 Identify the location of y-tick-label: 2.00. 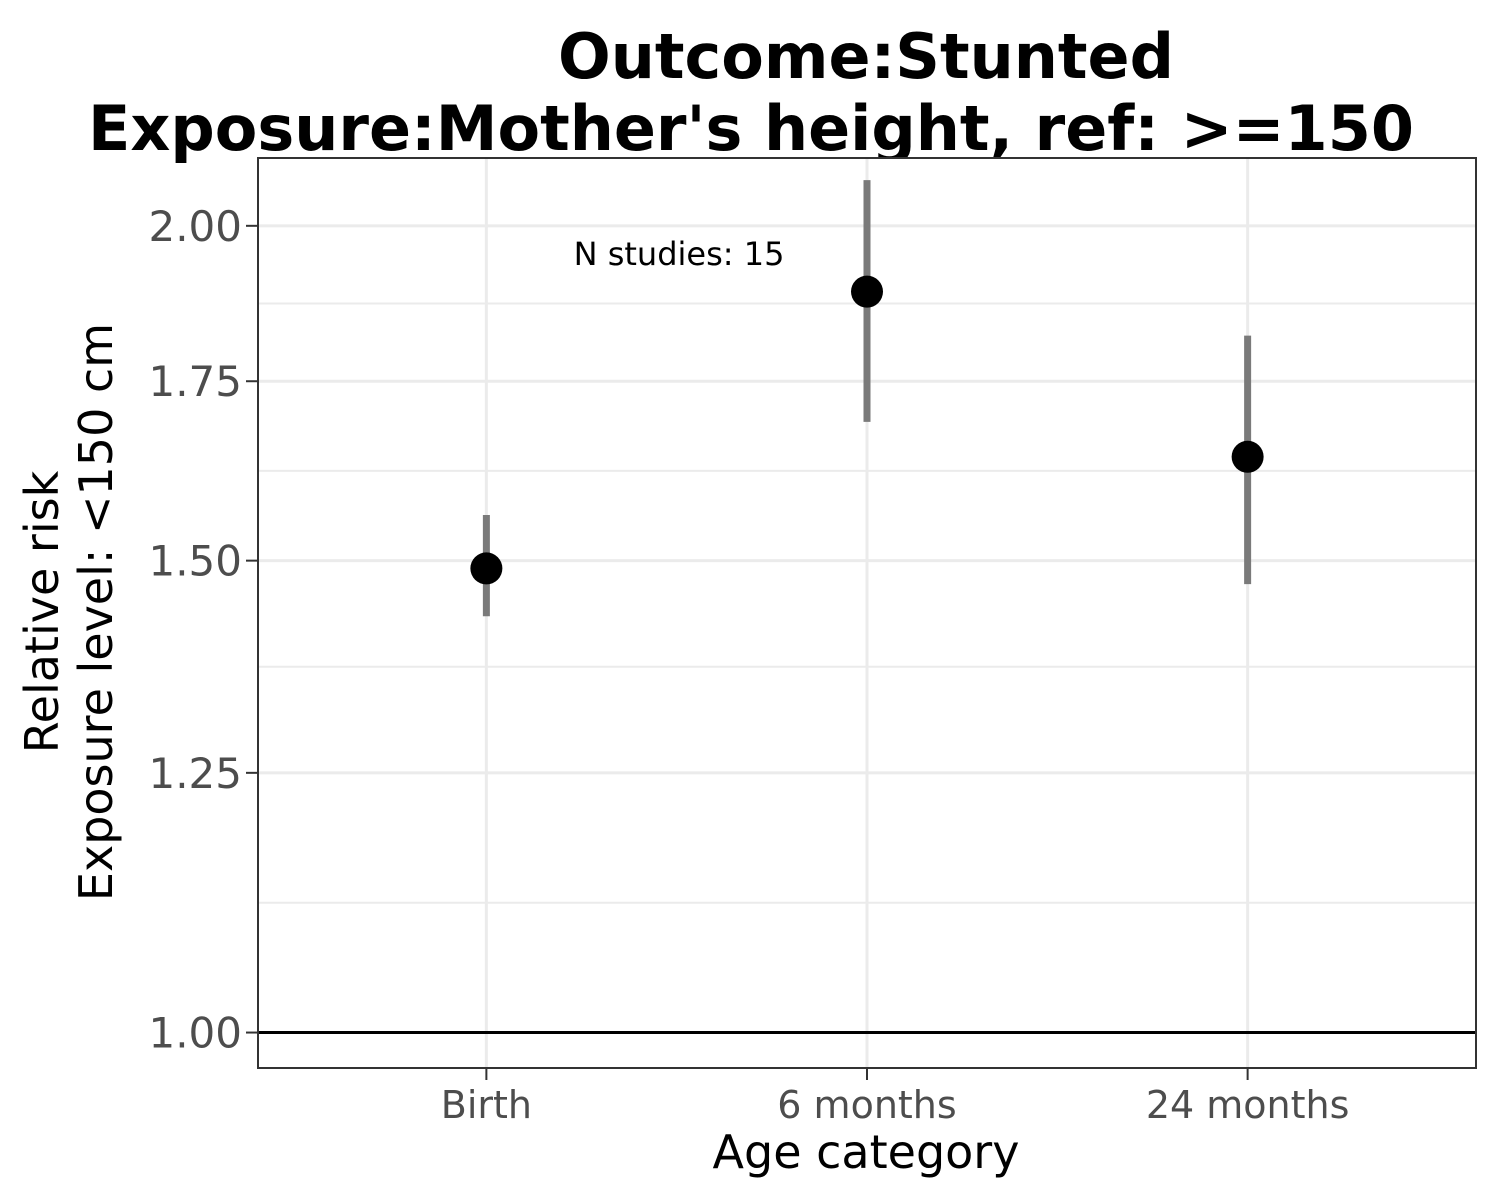
(195, 226).